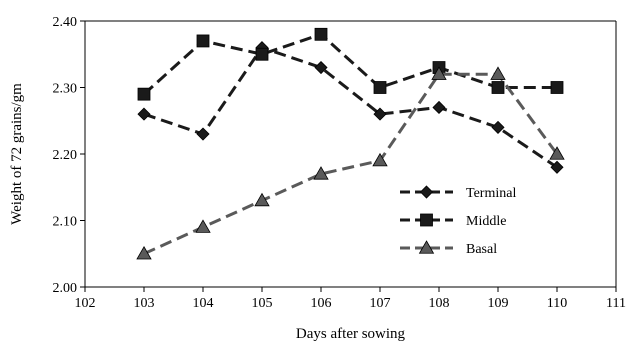  What do you see at coordinates (380, 303) in the screenshot?
I see `x-tick-label: 107` at bounding box center [380, 303].